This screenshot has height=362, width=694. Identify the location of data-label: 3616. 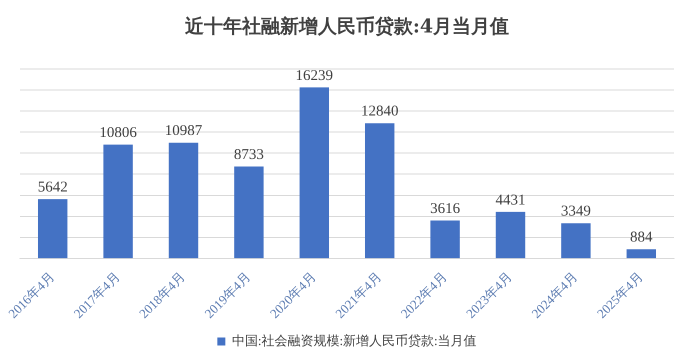
(445, 208).